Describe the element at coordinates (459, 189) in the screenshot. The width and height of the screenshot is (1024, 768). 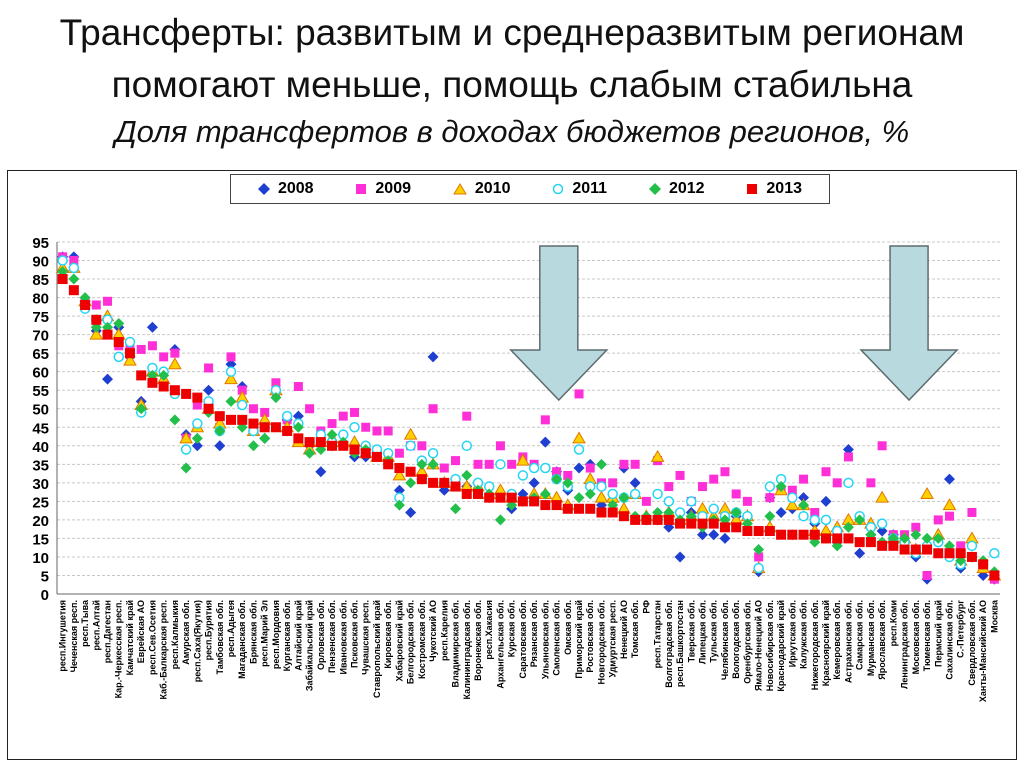
I see `legend-marker-2010` at that location.